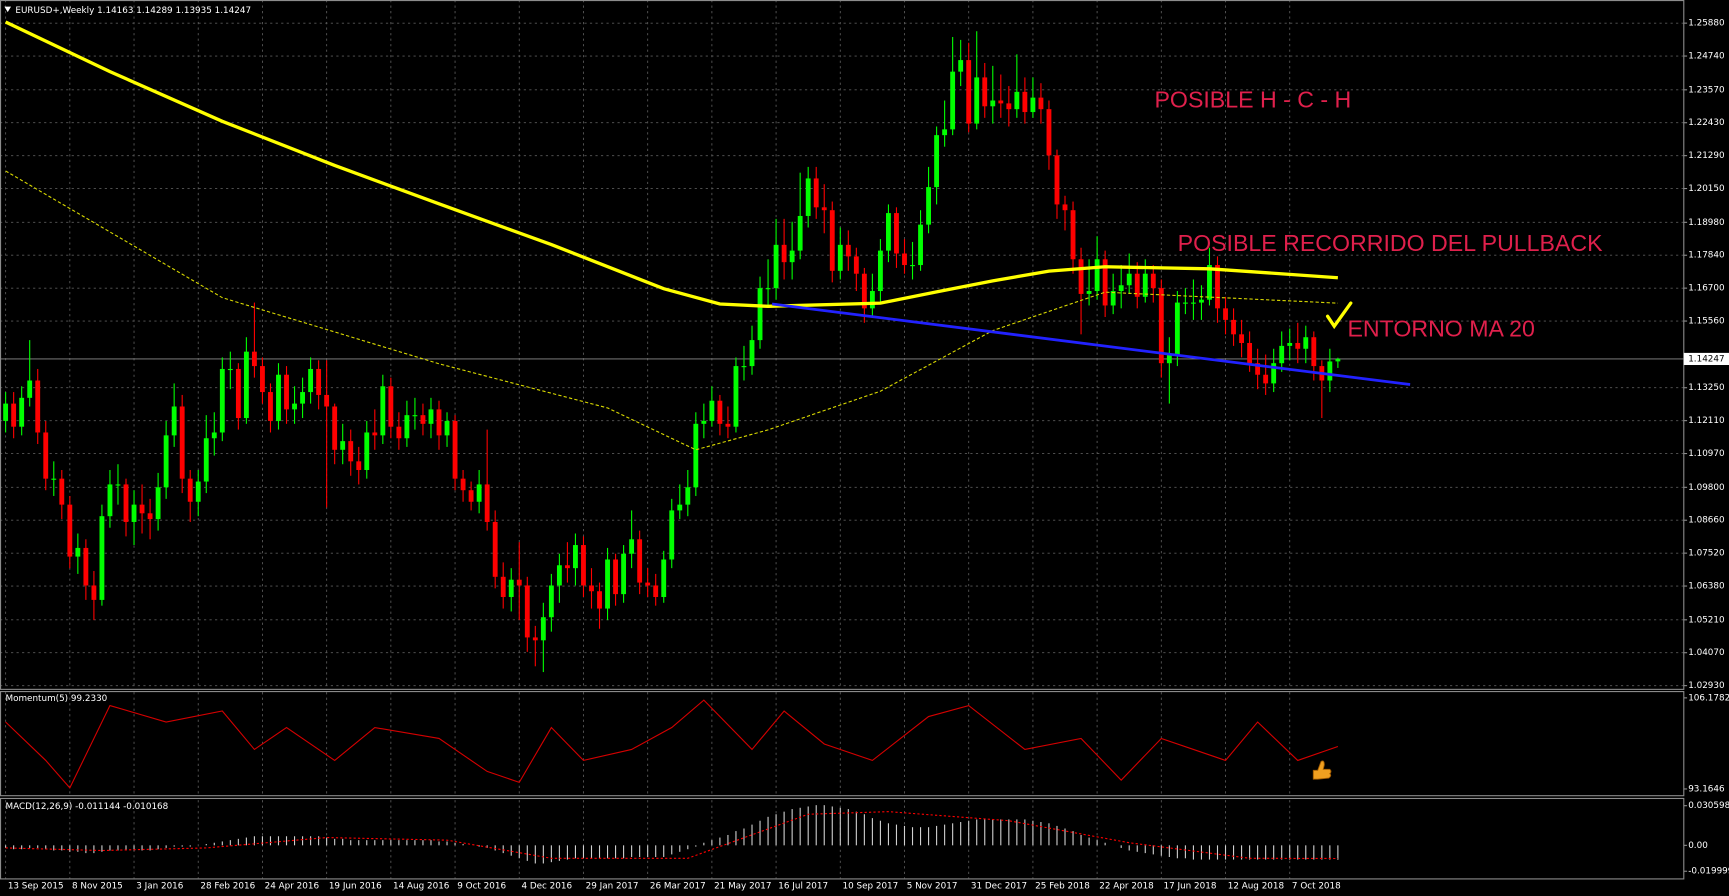 Image resolution: width=1729 pixels, height=896 pixels. I want to click on x-tick-label: 31 Dec 2017, so click(999, 887).